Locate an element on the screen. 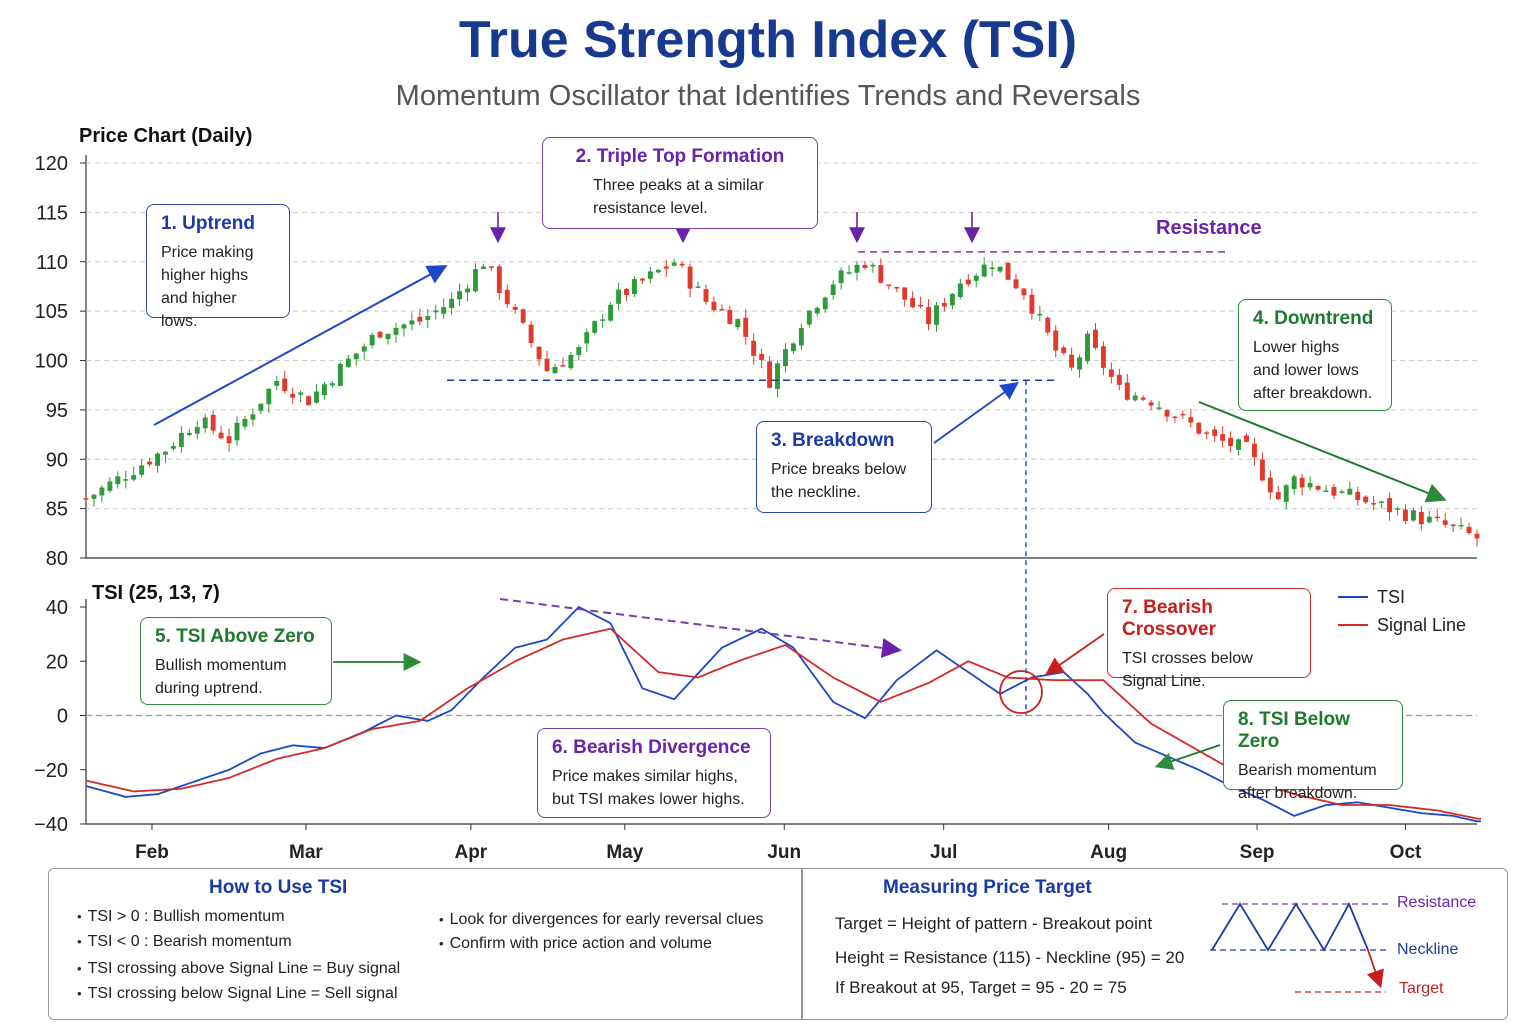 This screenshot has height=1024, width=1536. month-label: Aug is located at coordinates (1108, 852).